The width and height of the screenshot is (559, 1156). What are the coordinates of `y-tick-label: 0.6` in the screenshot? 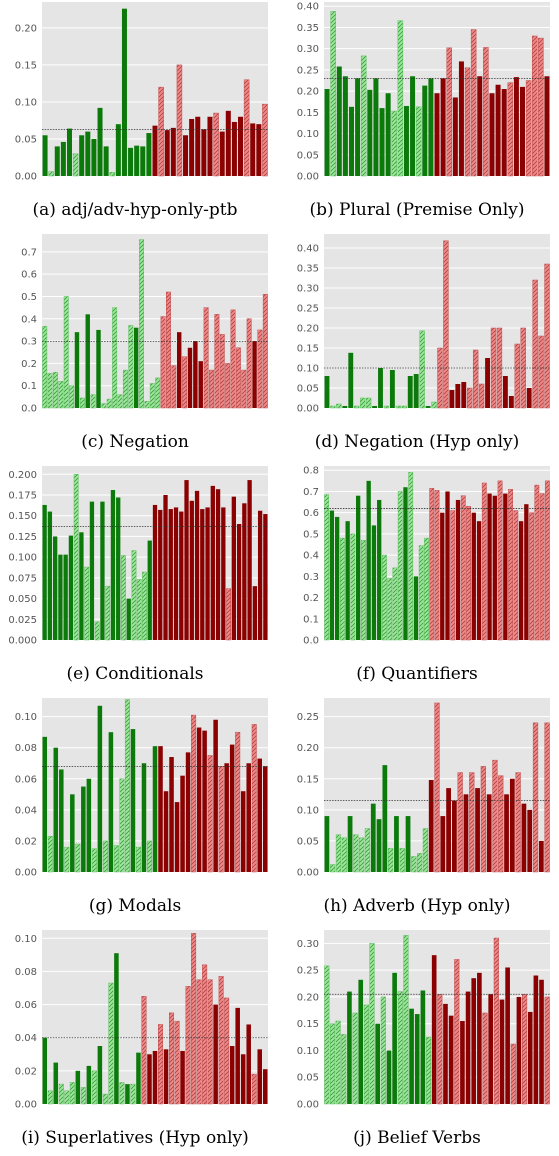 It's located at (311, 513).